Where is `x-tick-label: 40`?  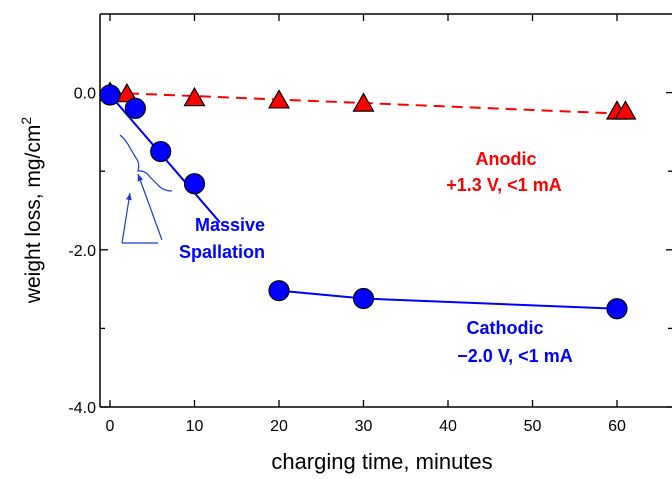 x-tick-label: 40 is located at coordinates (448, 426).